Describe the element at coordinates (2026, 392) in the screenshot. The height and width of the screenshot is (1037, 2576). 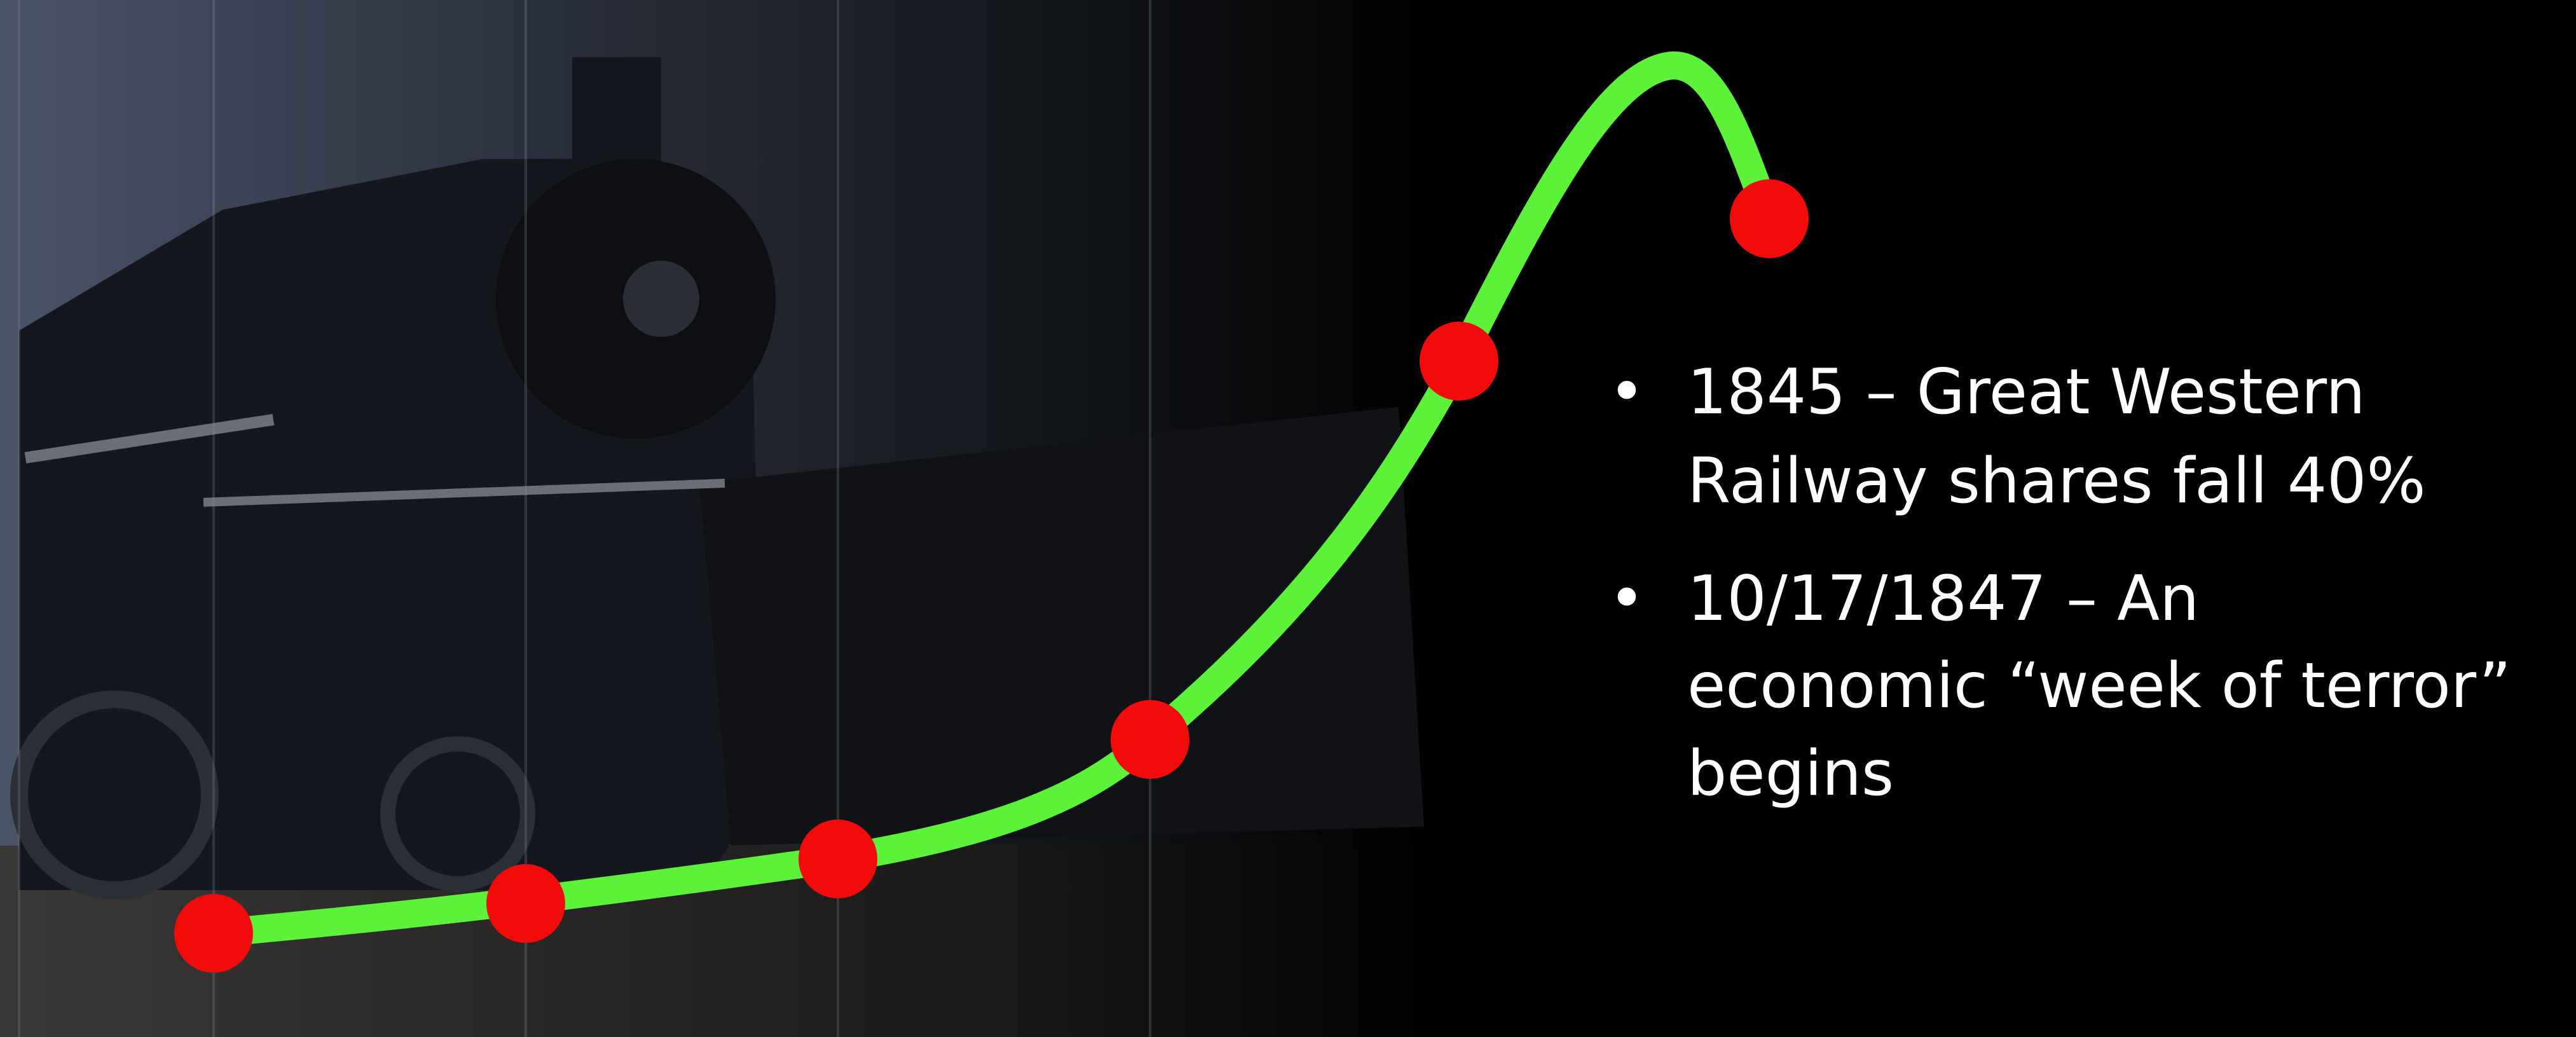
I see `bullet-text: 1845 – Great Western` at that location.